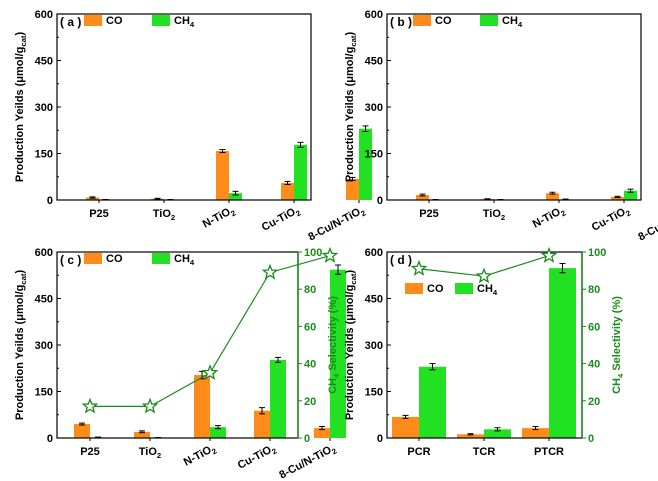  What do you see at coordinates (70, 22) in the screenshot?
I see `panel-label: ( a )` at bounding box center [70, 22].